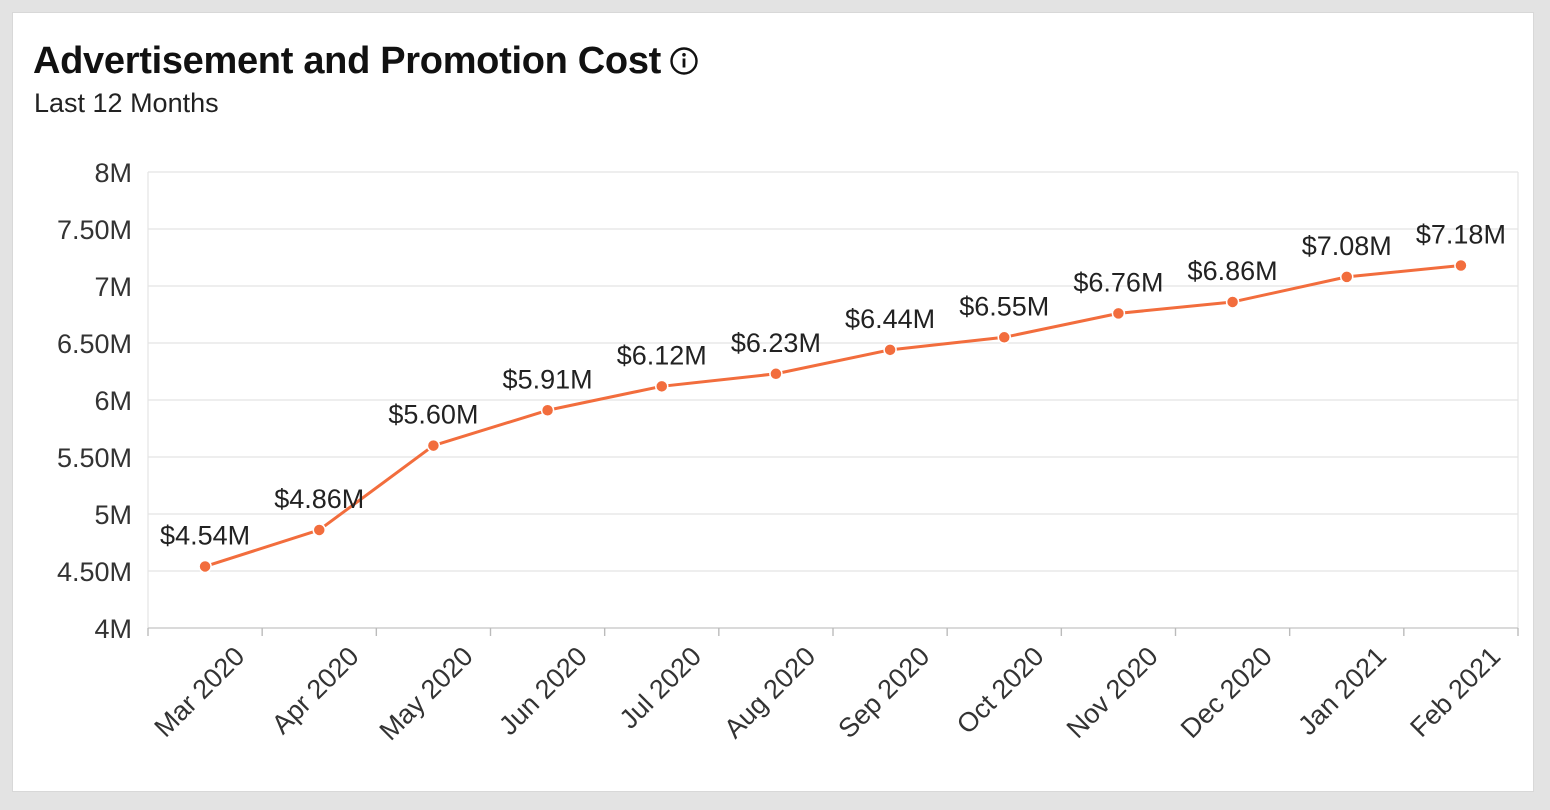 This screenshot has width=1550, height=810. What do you see at coordinates (113, 173) in the screenshot?
I see `y-tick-label: 8M` at bounding box center [113, 173].